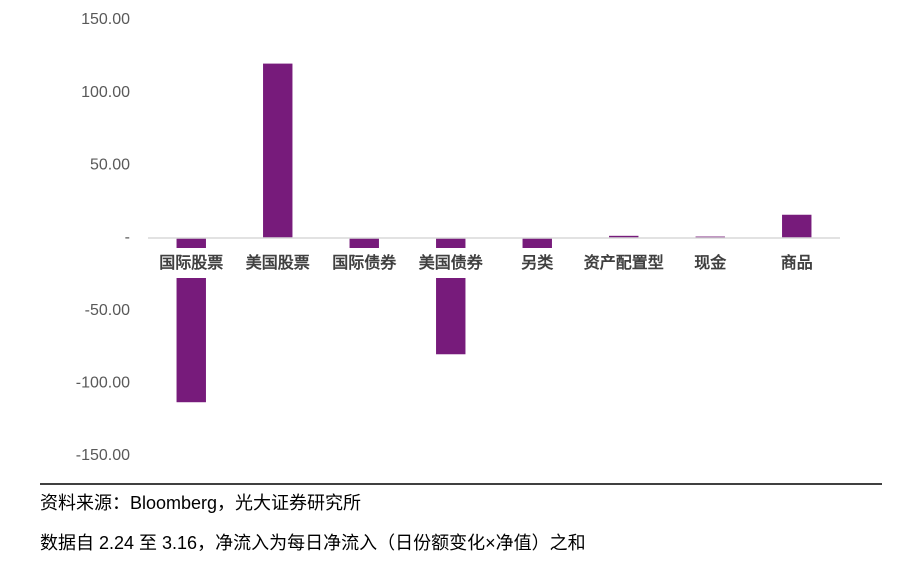 The height and width of the screenshot is (570, 902). What do you see at coordinates (313, 543) in the screenshot?
I see `data-note: 数据自 2.24 至 3.16，净流入为每日净流入（日份额变化×净值）之和` at bounding box center [313, 543].